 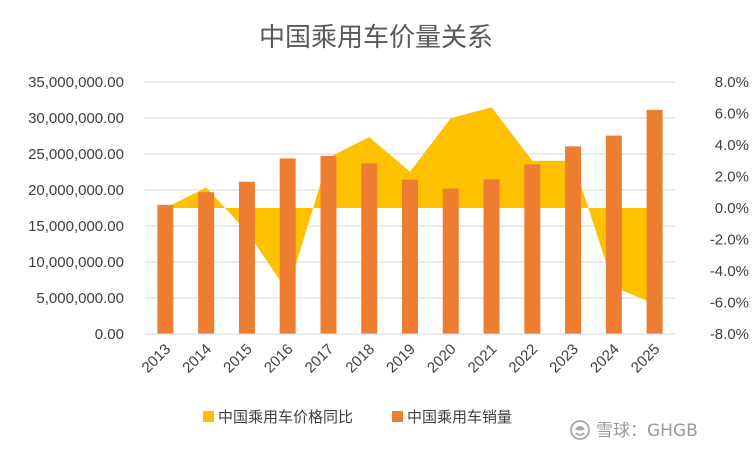 I want to click on sales-bar-2016, so click(x=287, y=246).